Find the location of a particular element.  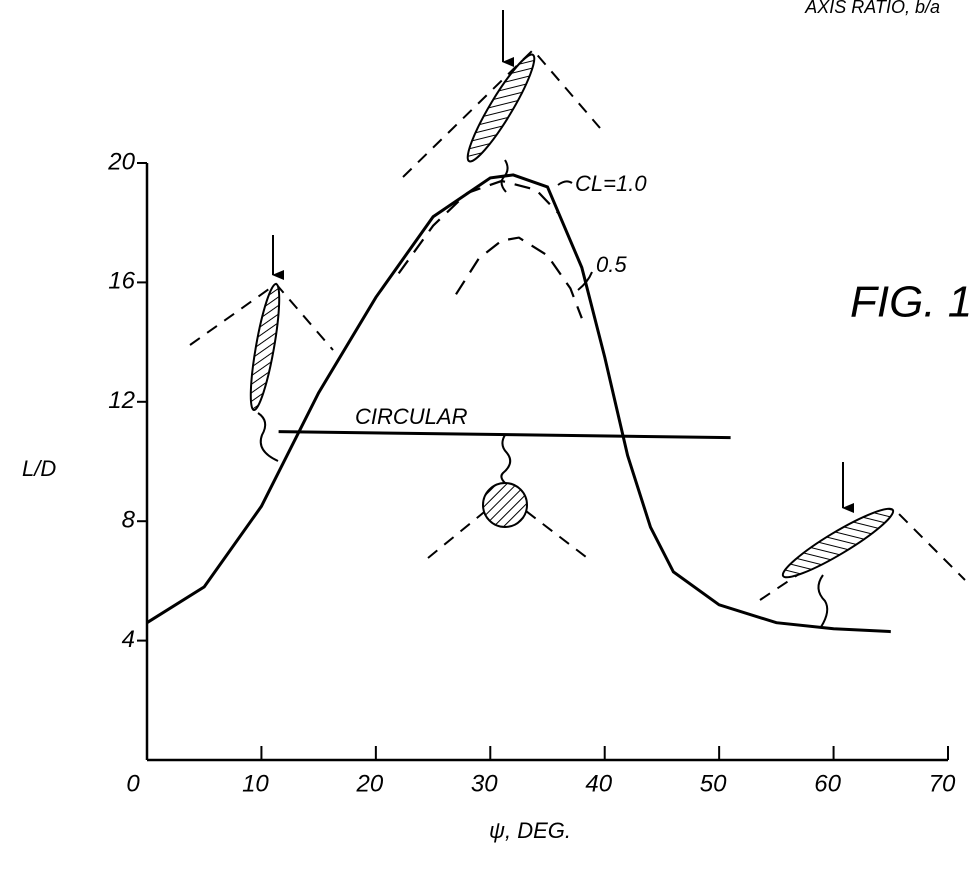

y-tick-label: 16 is located at coordinates (121, 281).